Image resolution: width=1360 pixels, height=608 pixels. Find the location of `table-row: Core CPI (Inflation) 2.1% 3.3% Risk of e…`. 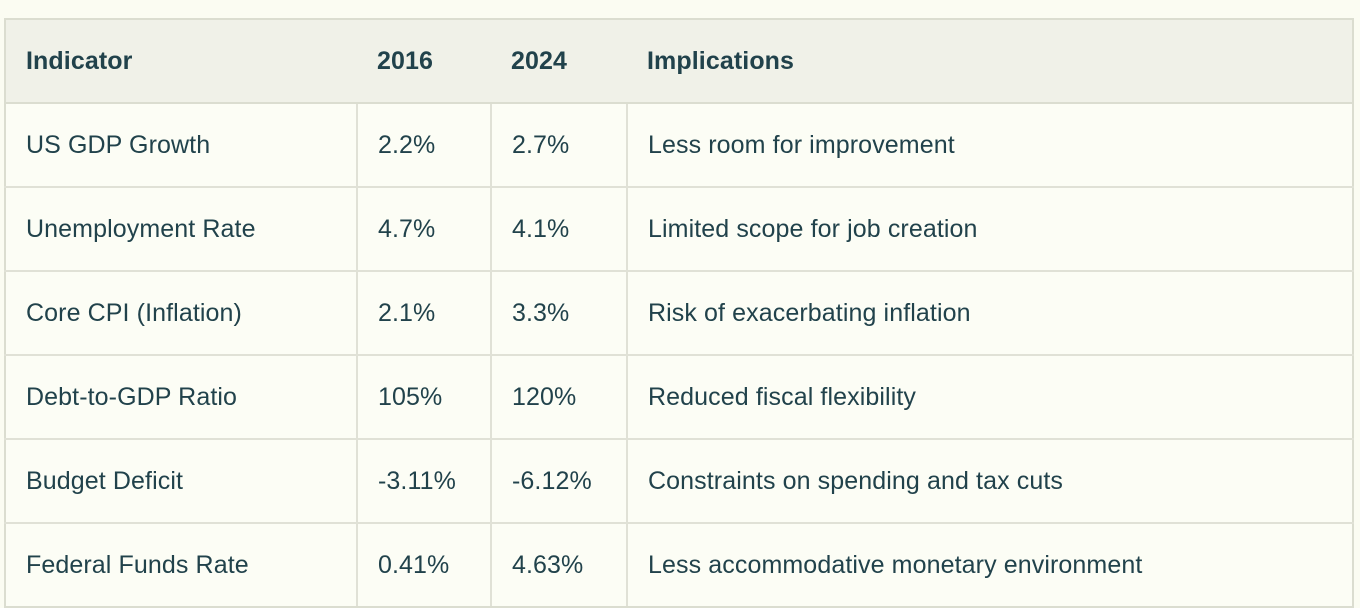

table-row: Core CPI (Inflation) 2.1% 3.3% Risk of e… is located at coordinates (679, 313).